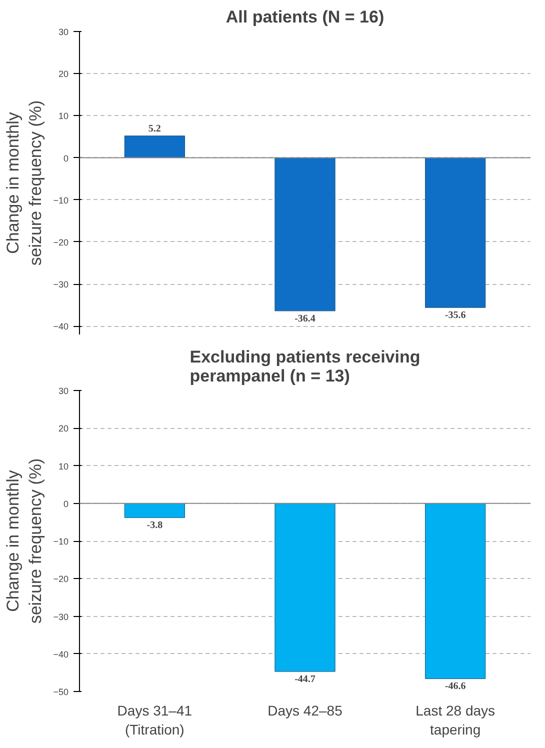 Image resolution: width=545 pixels, height=748 pixels. I want to click on y-tick-label: −50, so click(61, 692).